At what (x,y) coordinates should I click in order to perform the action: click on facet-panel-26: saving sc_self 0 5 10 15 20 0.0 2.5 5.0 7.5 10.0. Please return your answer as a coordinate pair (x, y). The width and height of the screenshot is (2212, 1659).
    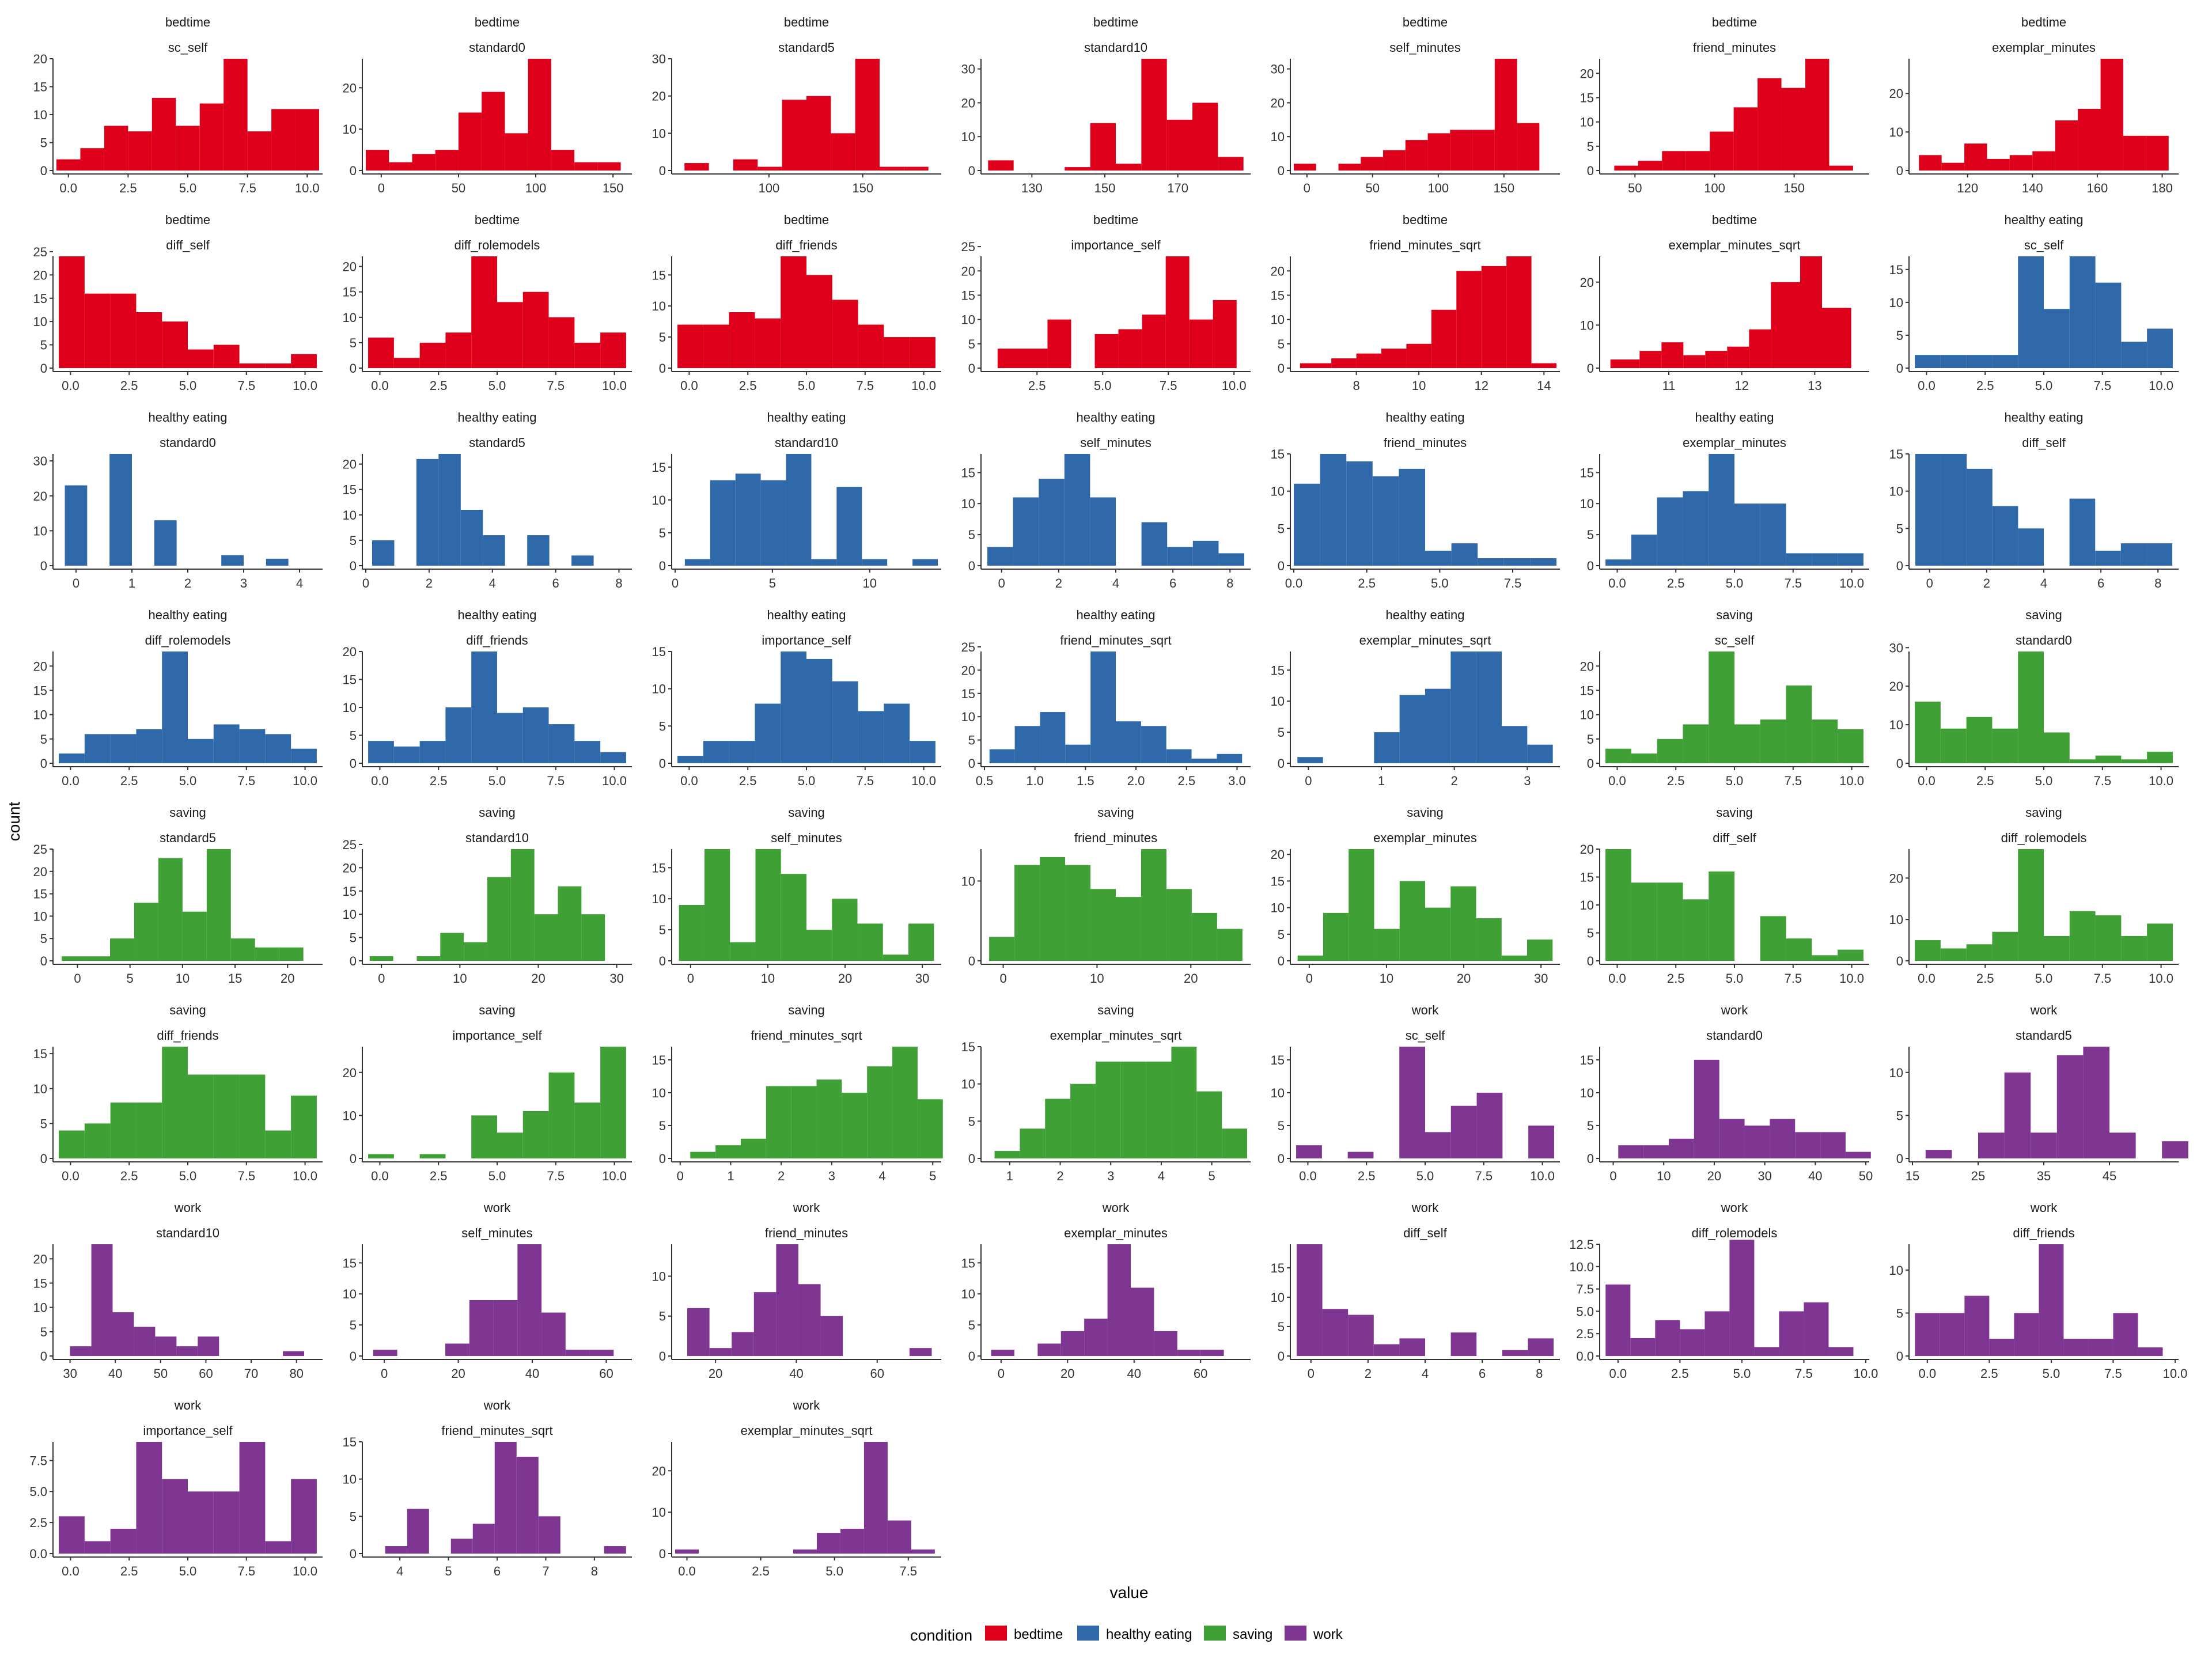
    Looking at the image, I should click on (1724, 698).